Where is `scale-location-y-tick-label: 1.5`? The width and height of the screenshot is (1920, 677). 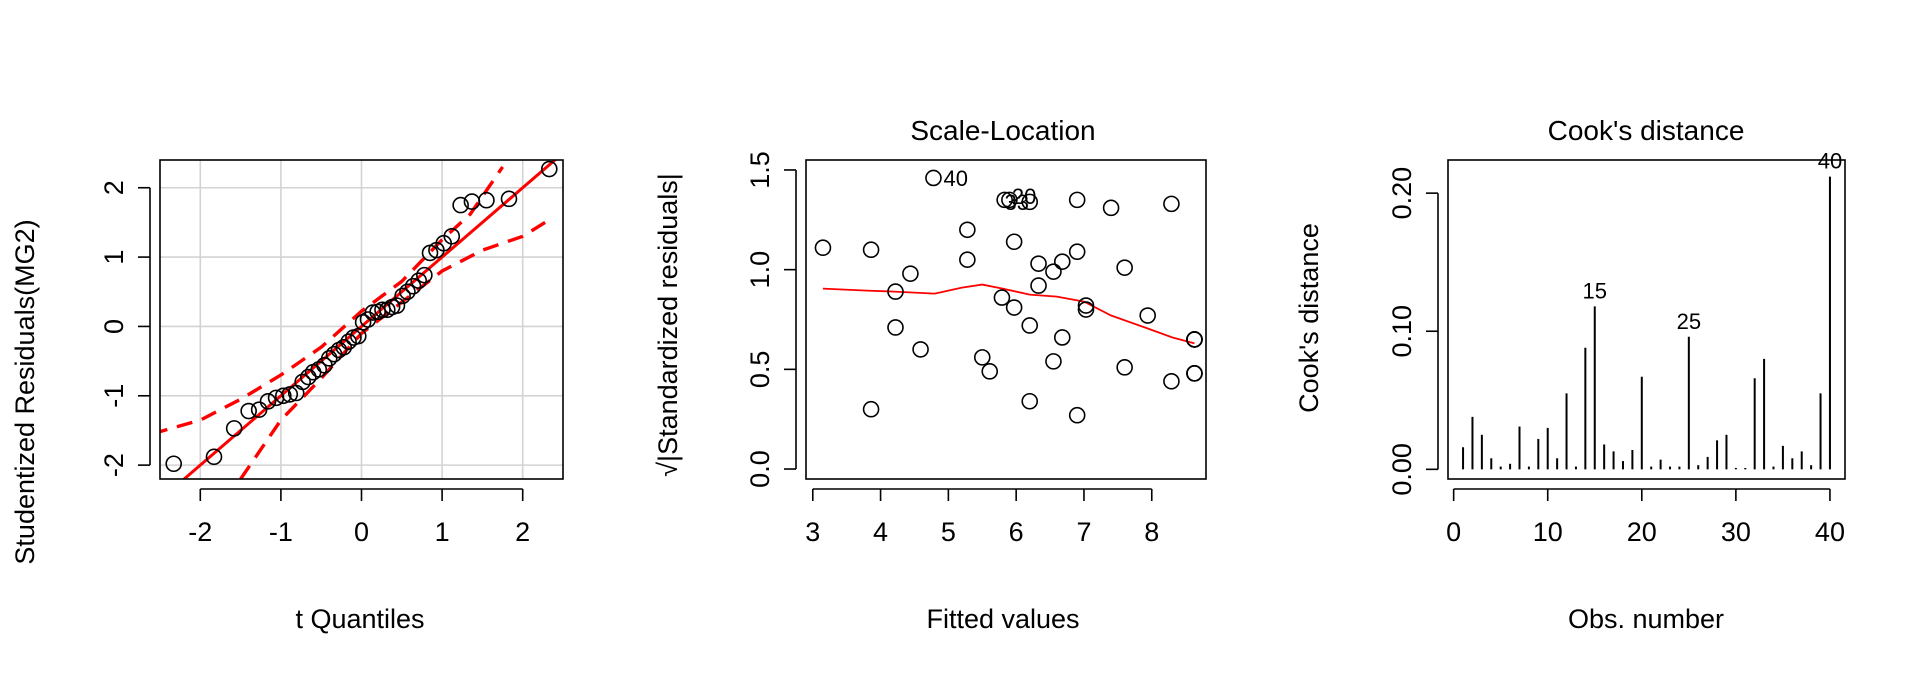 scale-location-y-tick-label: 1.5 is located at coordinates (760, 170).